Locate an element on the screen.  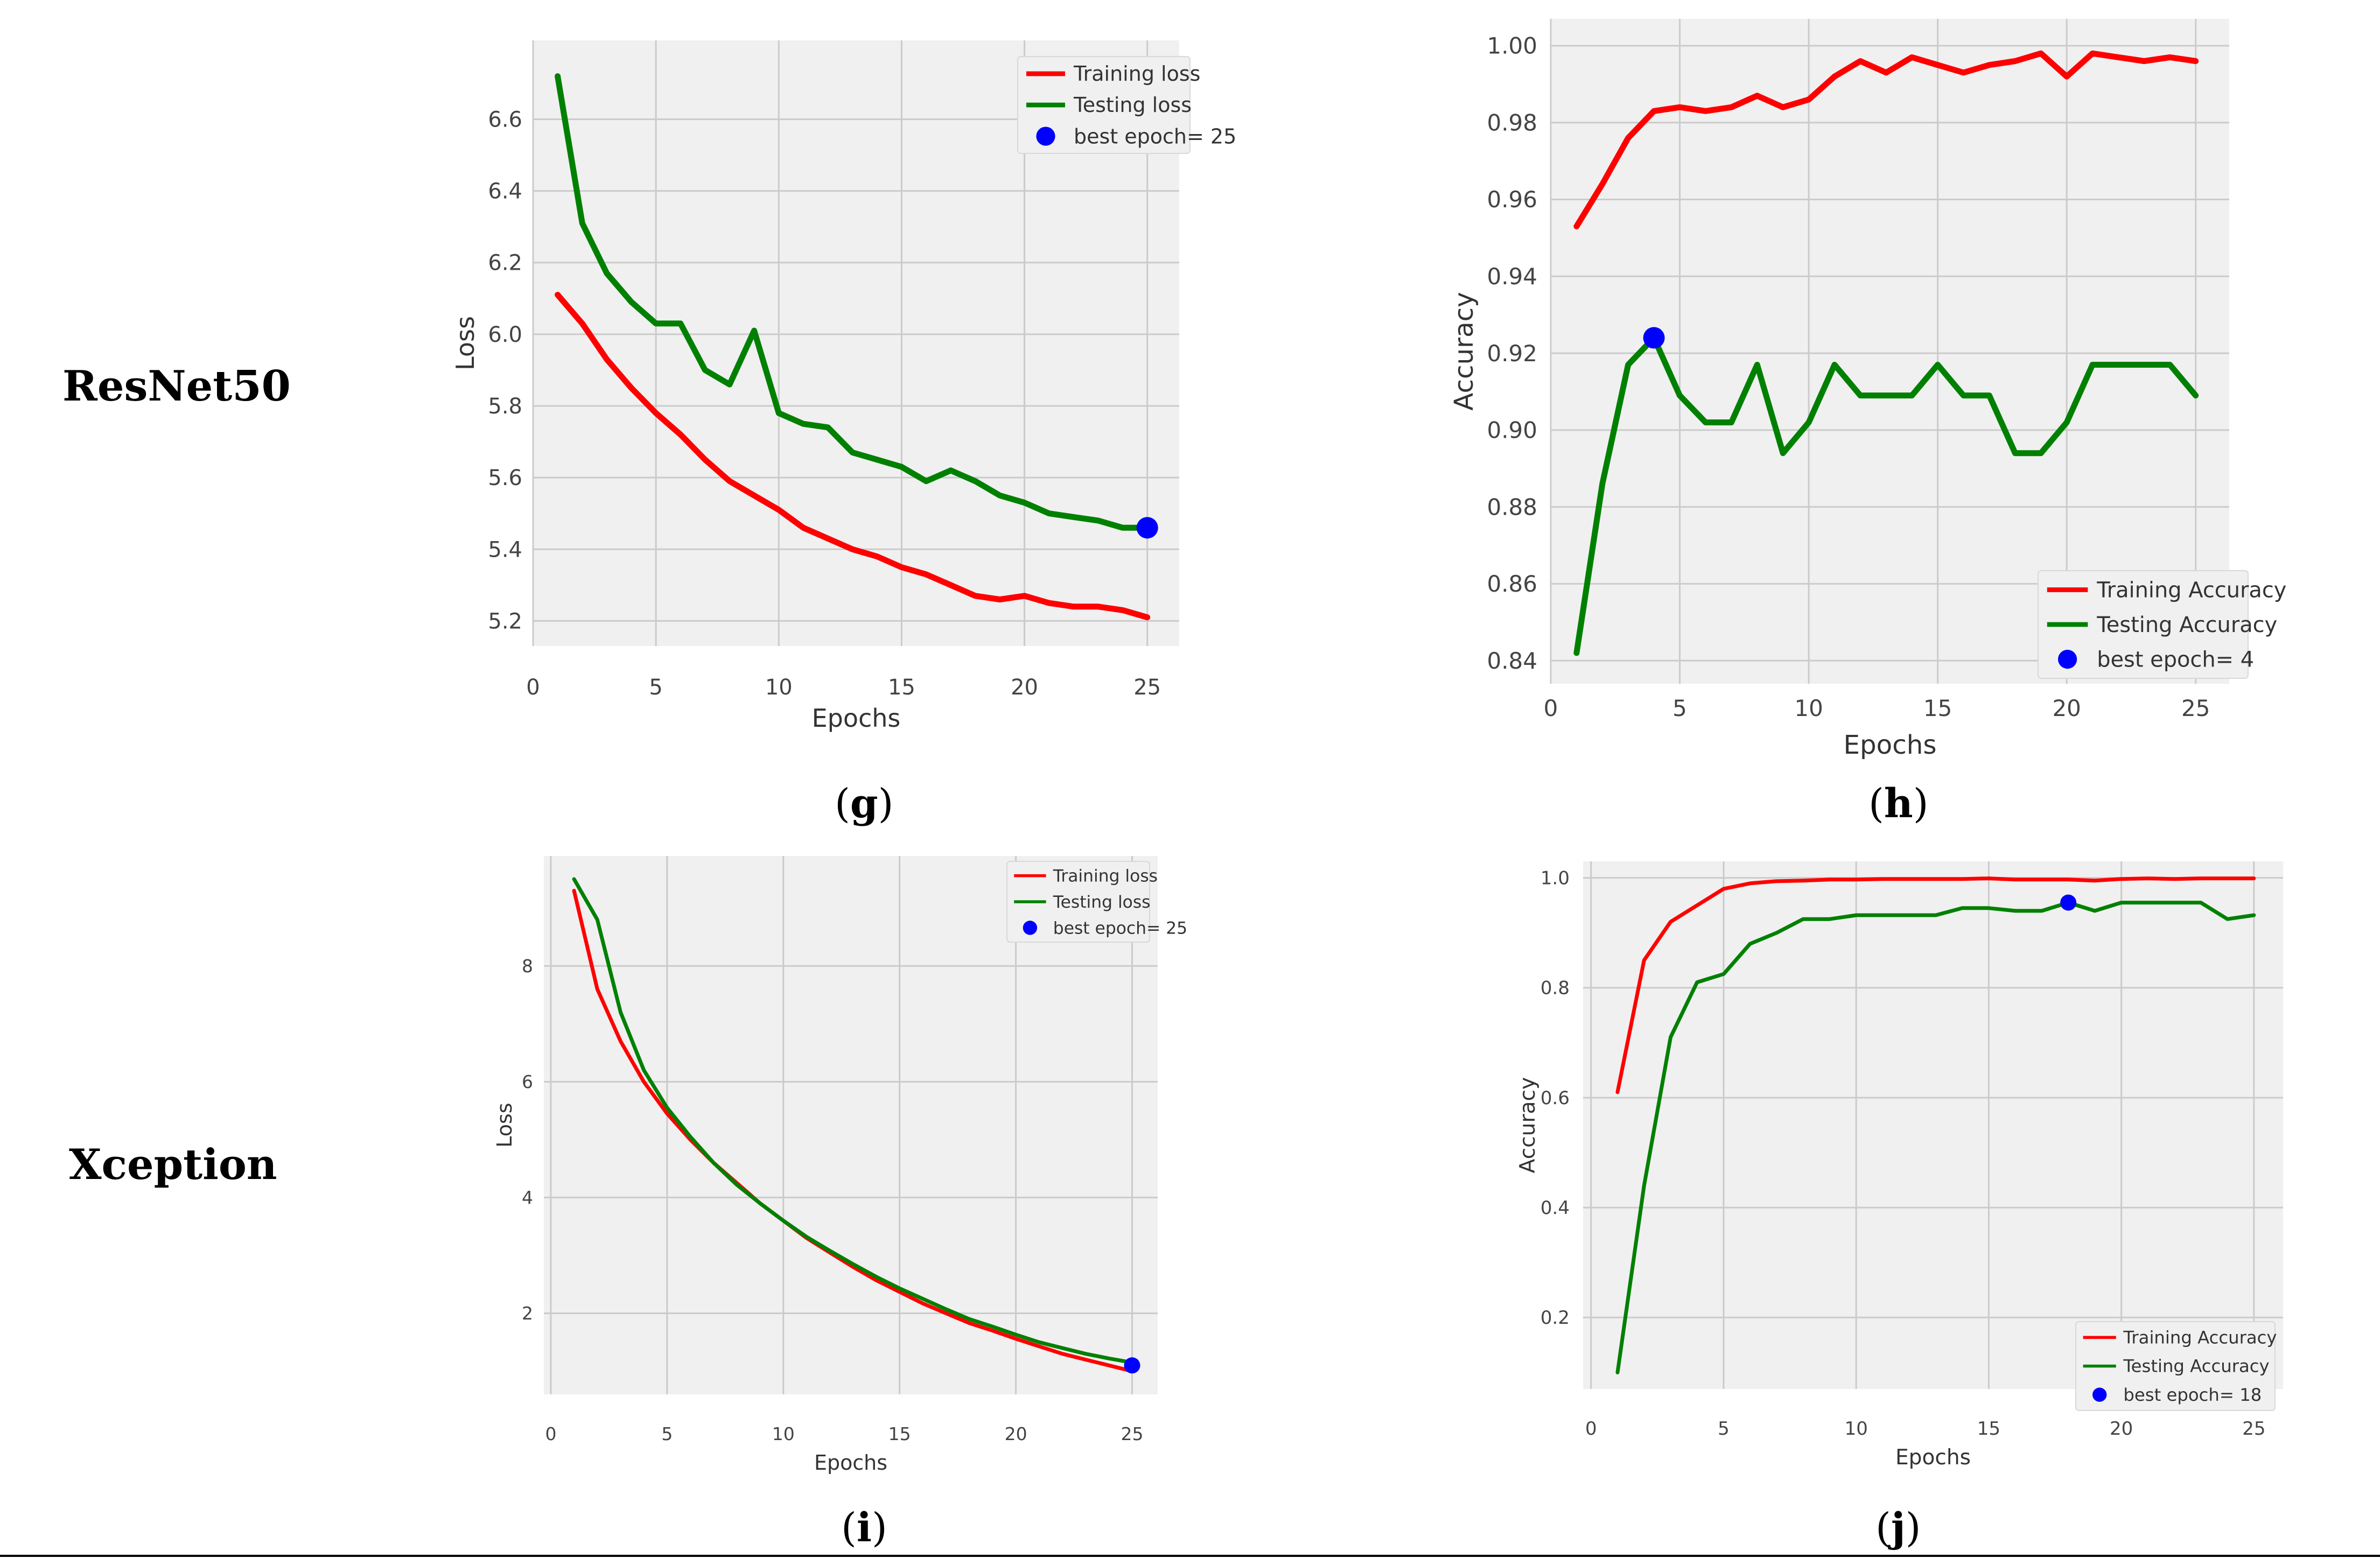
y-tick-label: 1.0 is located at coordinates (1555, 878).